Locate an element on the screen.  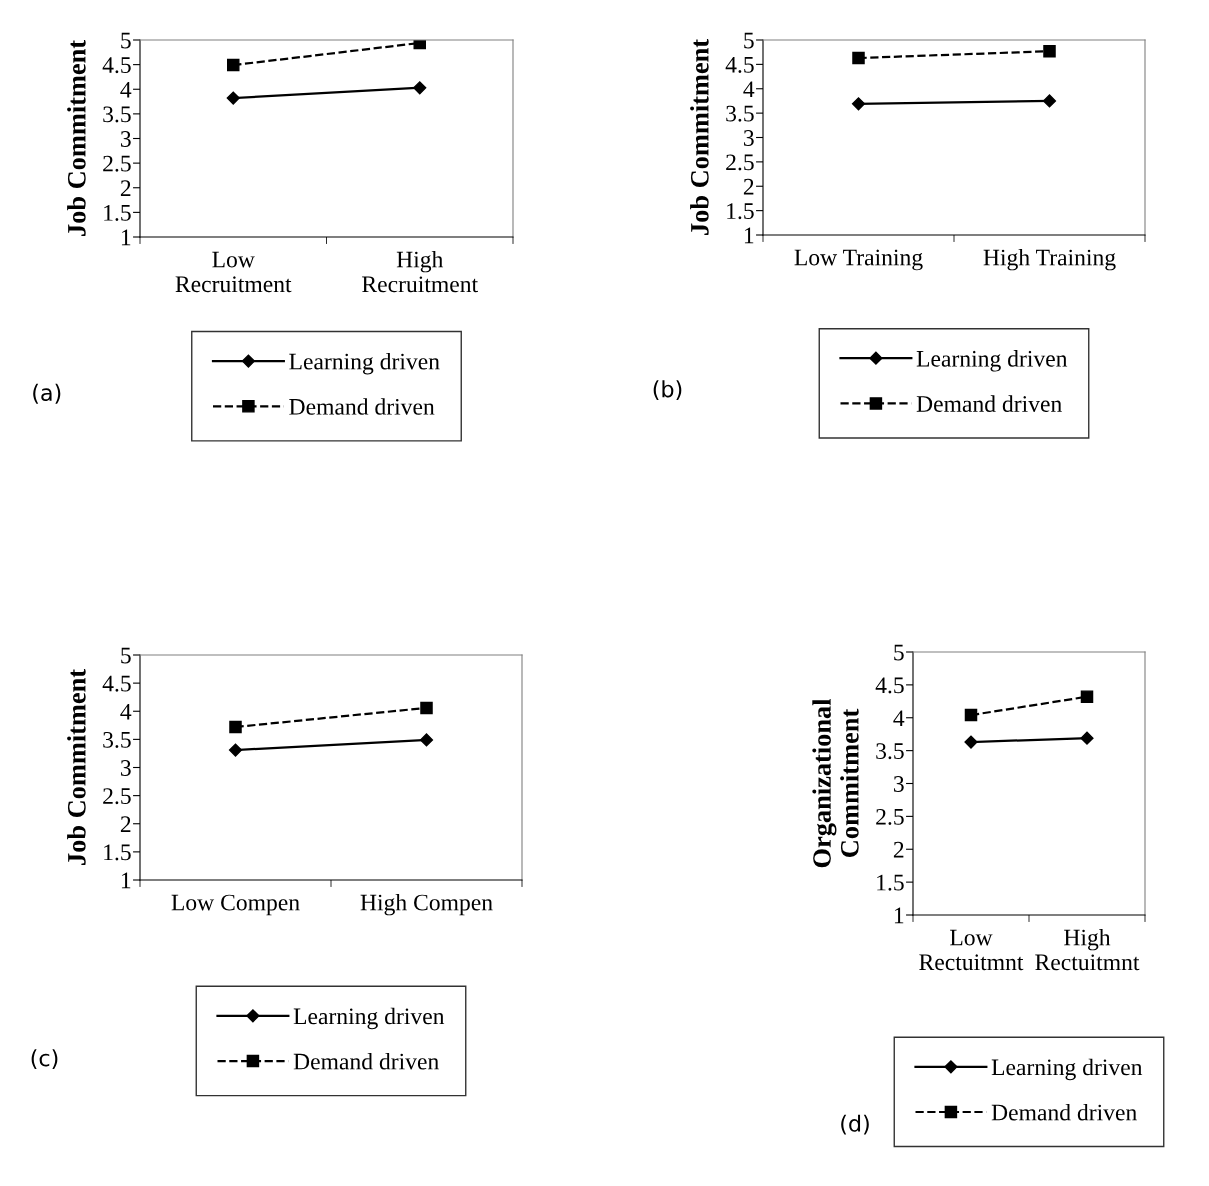
x-tick-label: High Rectuitmnt is located at coordinates (1087, 949).